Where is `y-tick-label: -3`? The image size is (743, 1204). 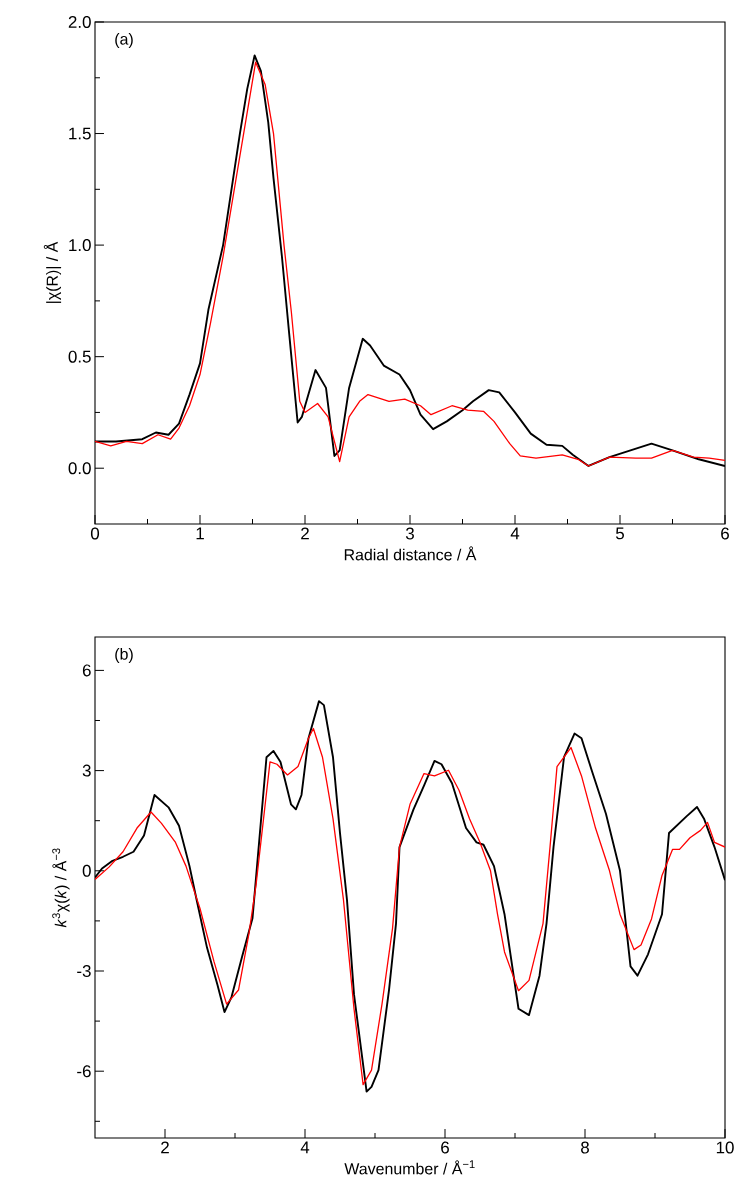
y-tick-label: -3 is located at coordinates (84, 971).